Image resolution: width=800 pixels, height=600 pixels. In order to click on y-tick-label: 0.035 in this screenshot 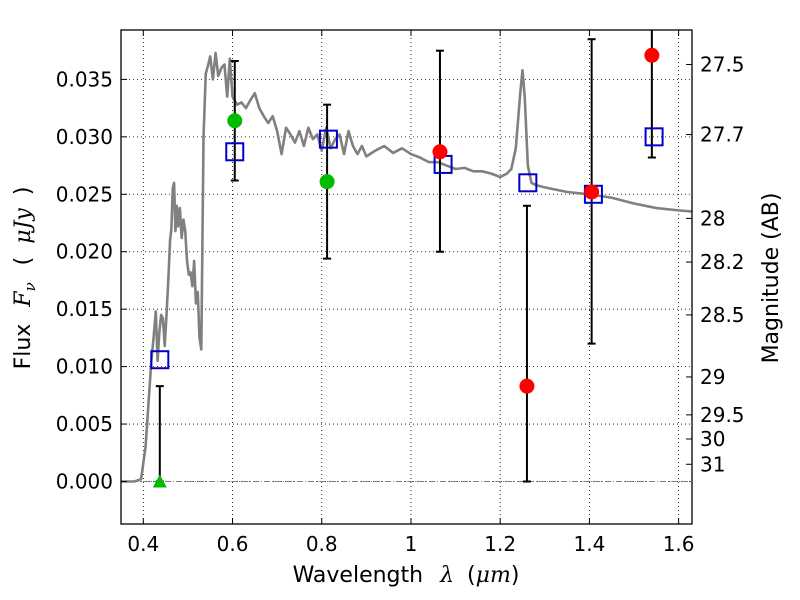, I will do `click(84, 79)`.